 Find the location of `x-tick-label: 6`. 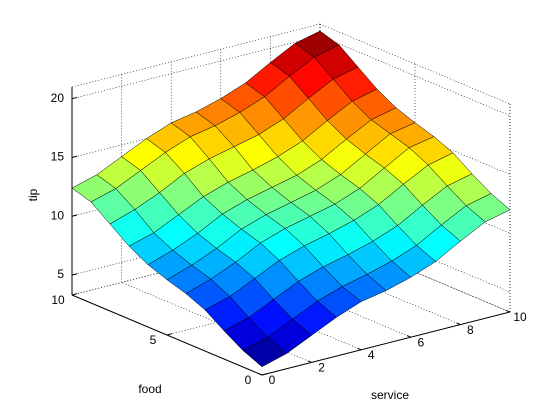

x-tick-label: 6 is located at coordinates (420, 342).